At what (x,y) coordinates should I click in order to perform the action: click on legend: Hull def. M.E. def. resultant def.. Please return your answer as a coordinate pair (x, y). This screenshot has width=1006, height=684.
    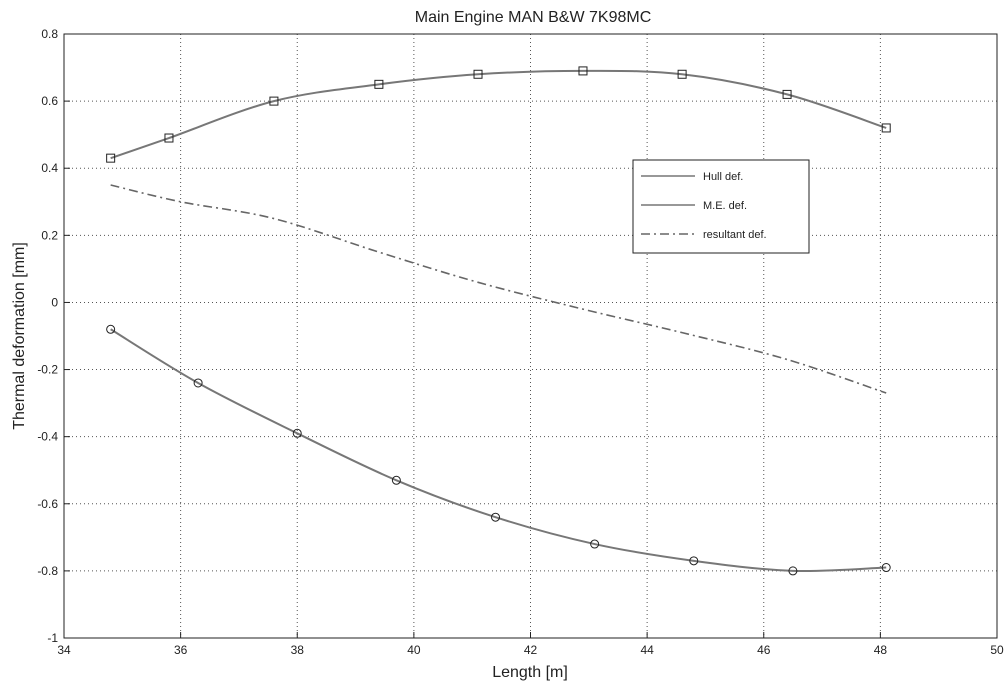
    Looking at the image, I should click on (721, 206).